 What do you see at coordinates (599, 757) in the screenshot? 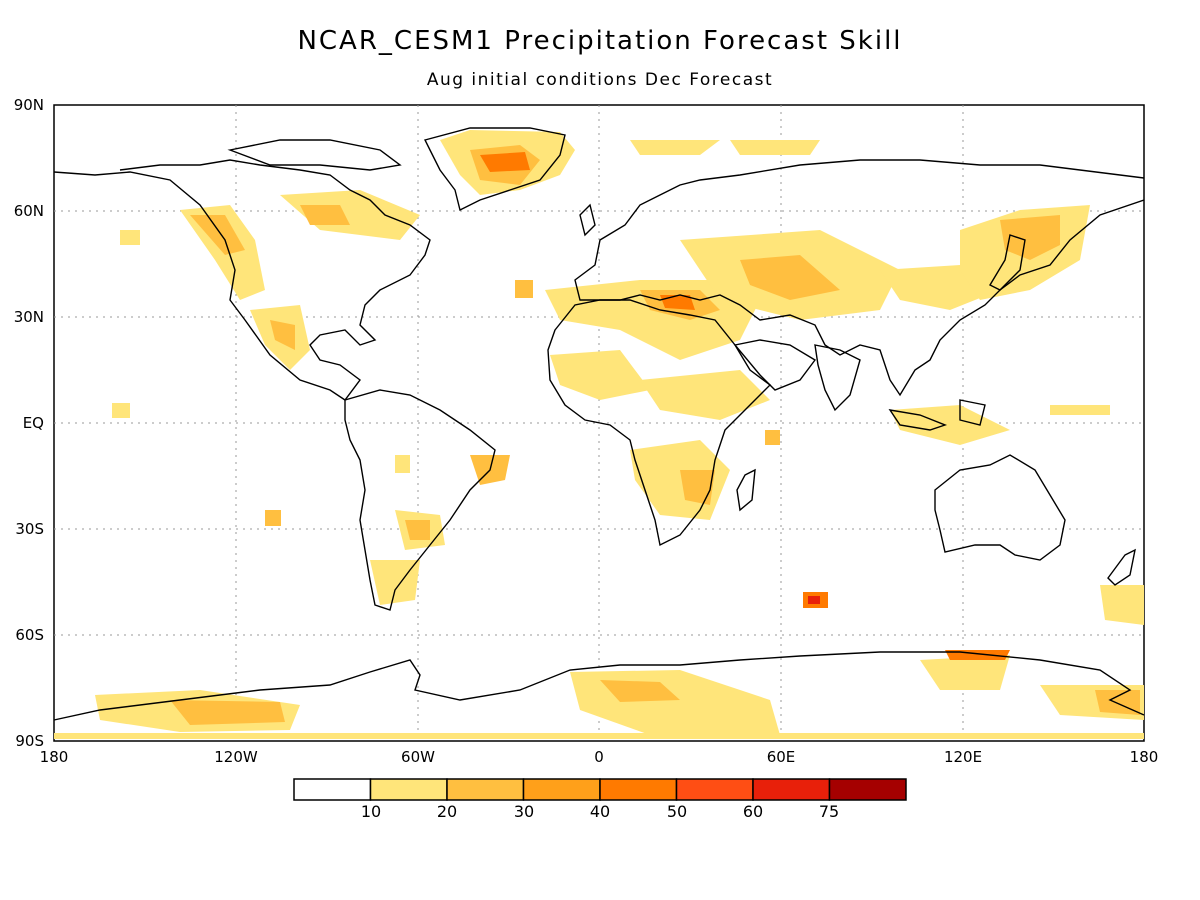
I see `lon-label: 0` at bounding box center [599, 757].